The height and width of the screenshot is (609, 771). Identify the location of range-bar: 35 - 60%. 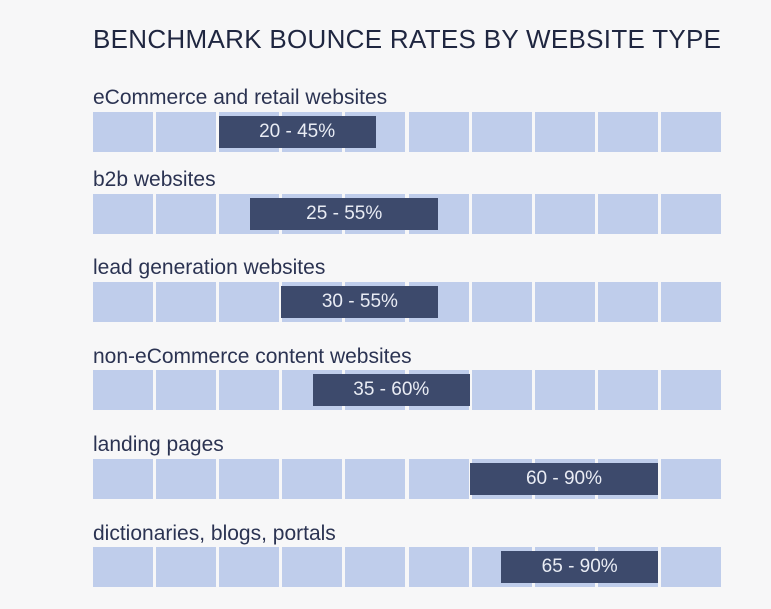
(391, 390).